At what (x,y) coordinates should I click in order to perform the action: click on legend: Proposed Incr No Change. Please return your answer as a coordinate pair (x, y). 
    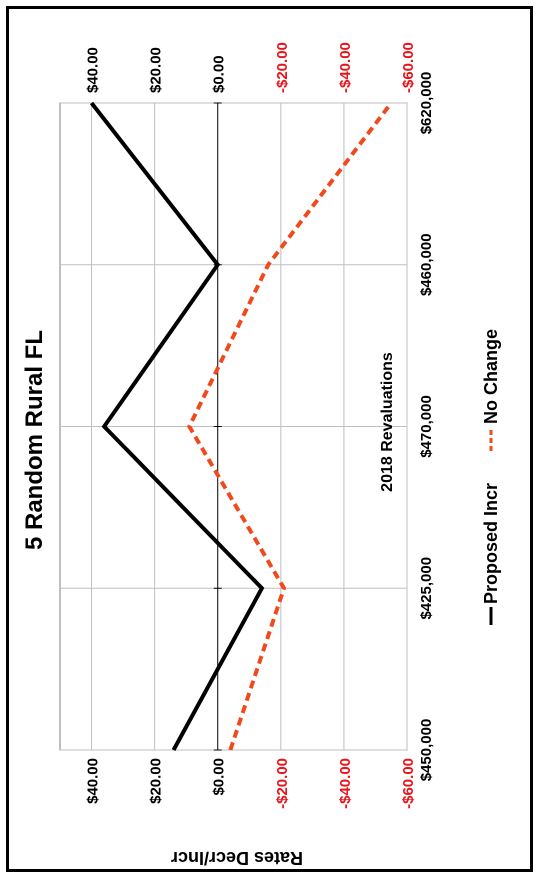
    Looking at the image, I should click on (491, 477).